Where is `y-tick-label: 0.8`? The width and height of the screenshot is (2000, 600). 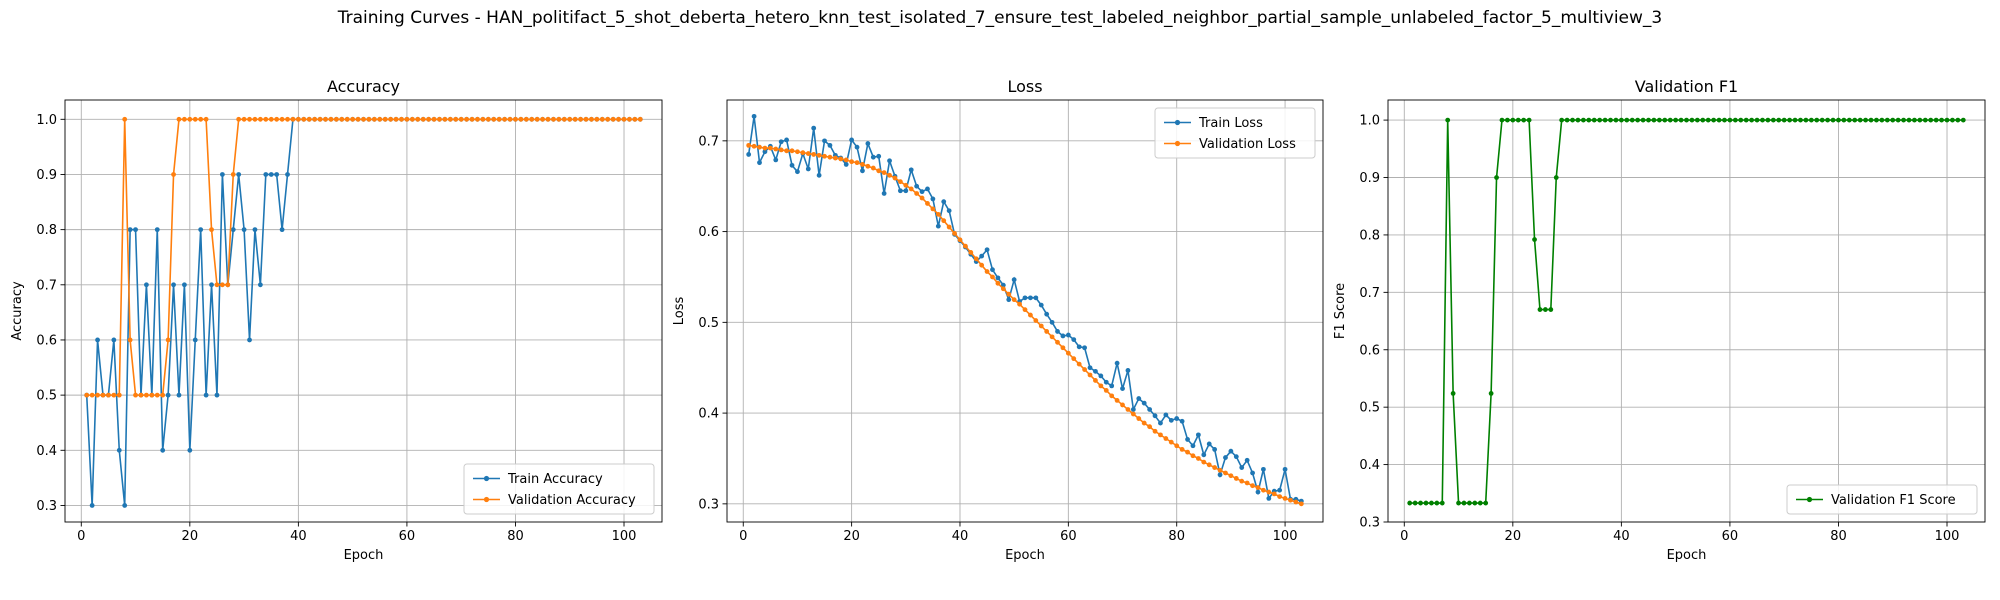 y-tick-label: 0.8 is located at coordinates (46, 230).